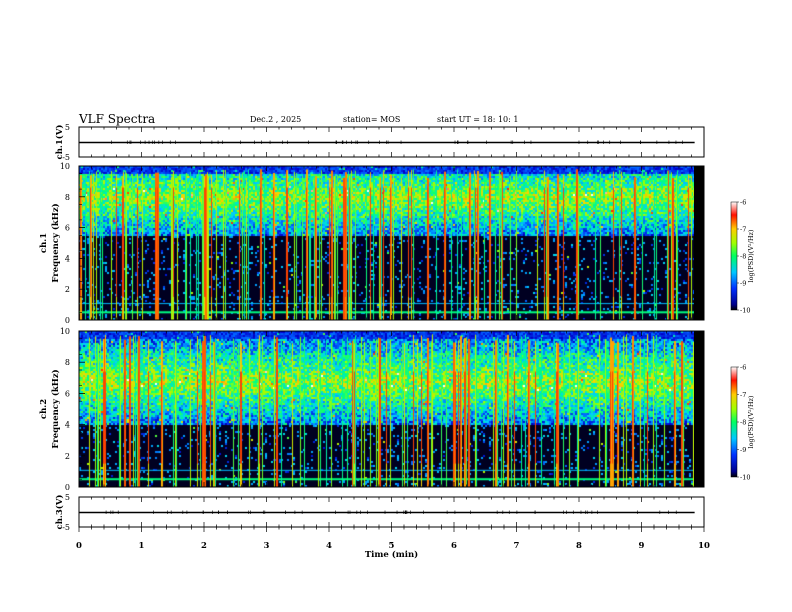 Image resolution: width=792 pixels, height=612 pixels. Describe the element at coordinates (734, 422) in the screenshot. I see `ch2-spectrogram-colorbar` at that location.